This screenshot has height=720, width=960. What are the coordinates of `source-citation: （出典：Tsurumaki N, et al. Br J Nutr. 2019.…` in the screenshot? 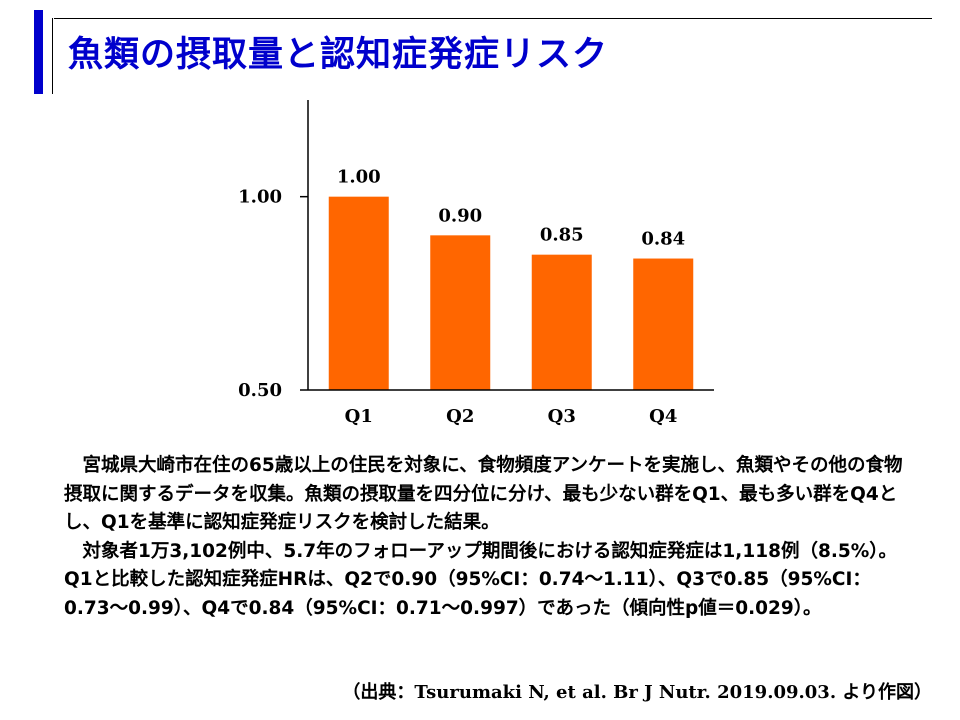 It's located at (637, 692).